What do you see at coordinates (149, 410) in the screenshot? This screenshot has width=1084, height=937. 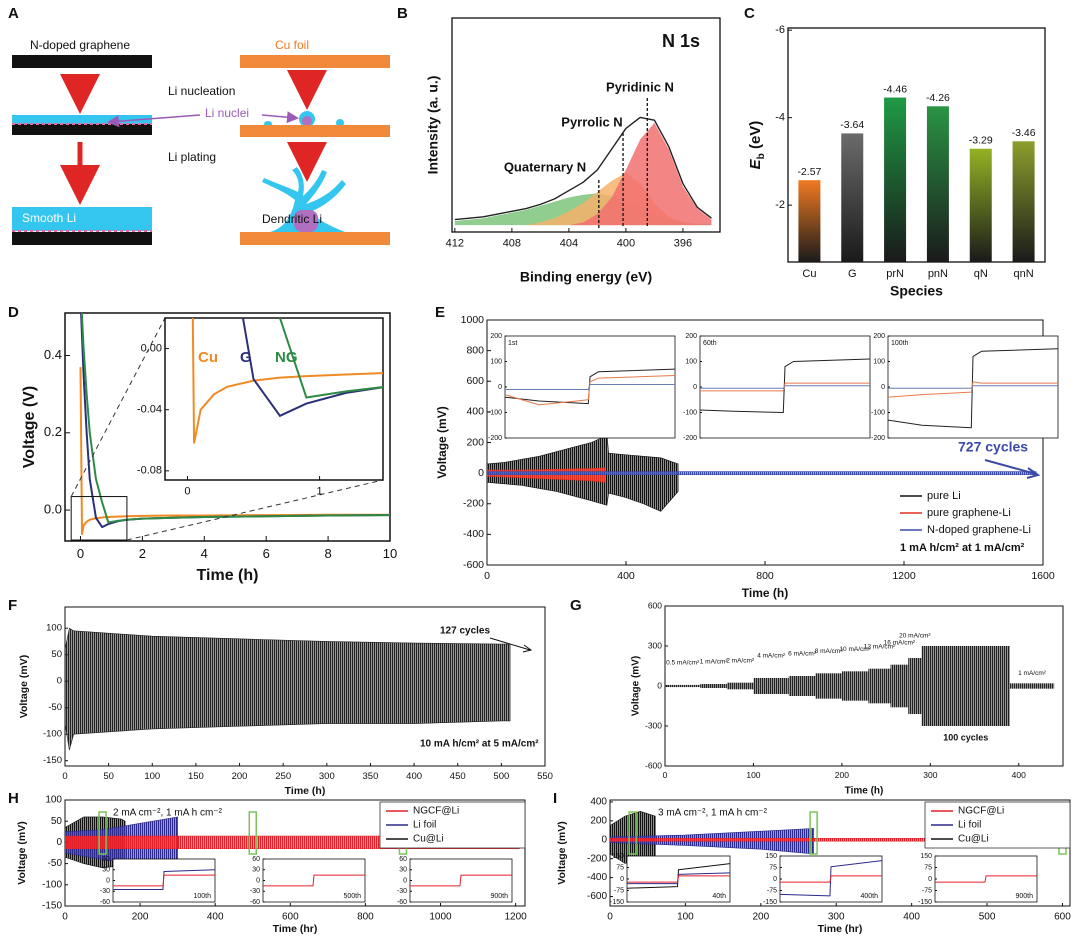 I see `y-tick-label: -0.04` at bounding box center [149, 410].